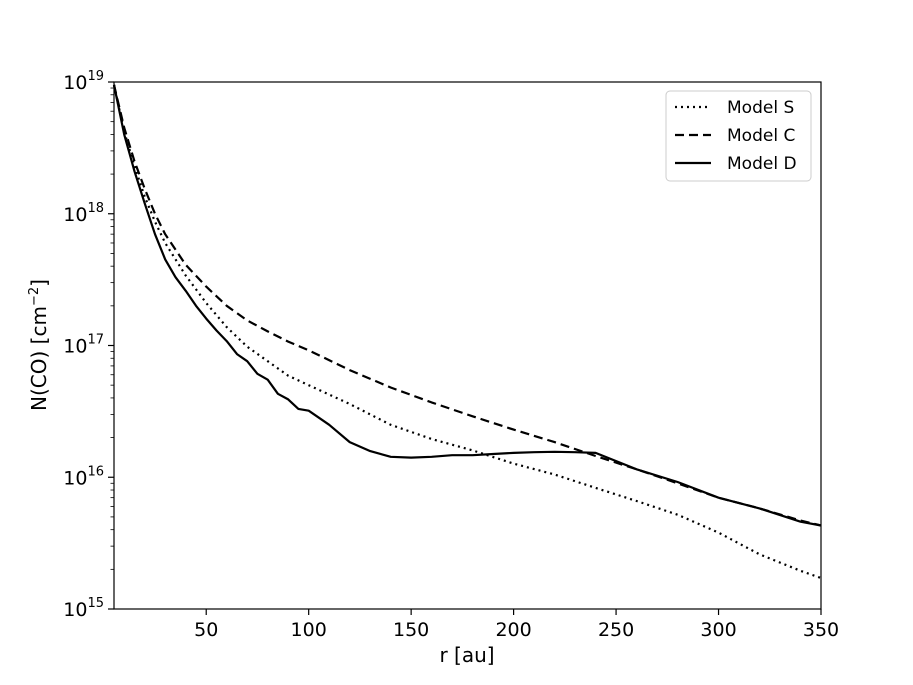 This screenshot has width=913, height=685. What do you see at coordinates (39, 345) in the screenshot?
I see `y-axis-label: N(CO) [cm−2]` at bounding box center [39, 345].